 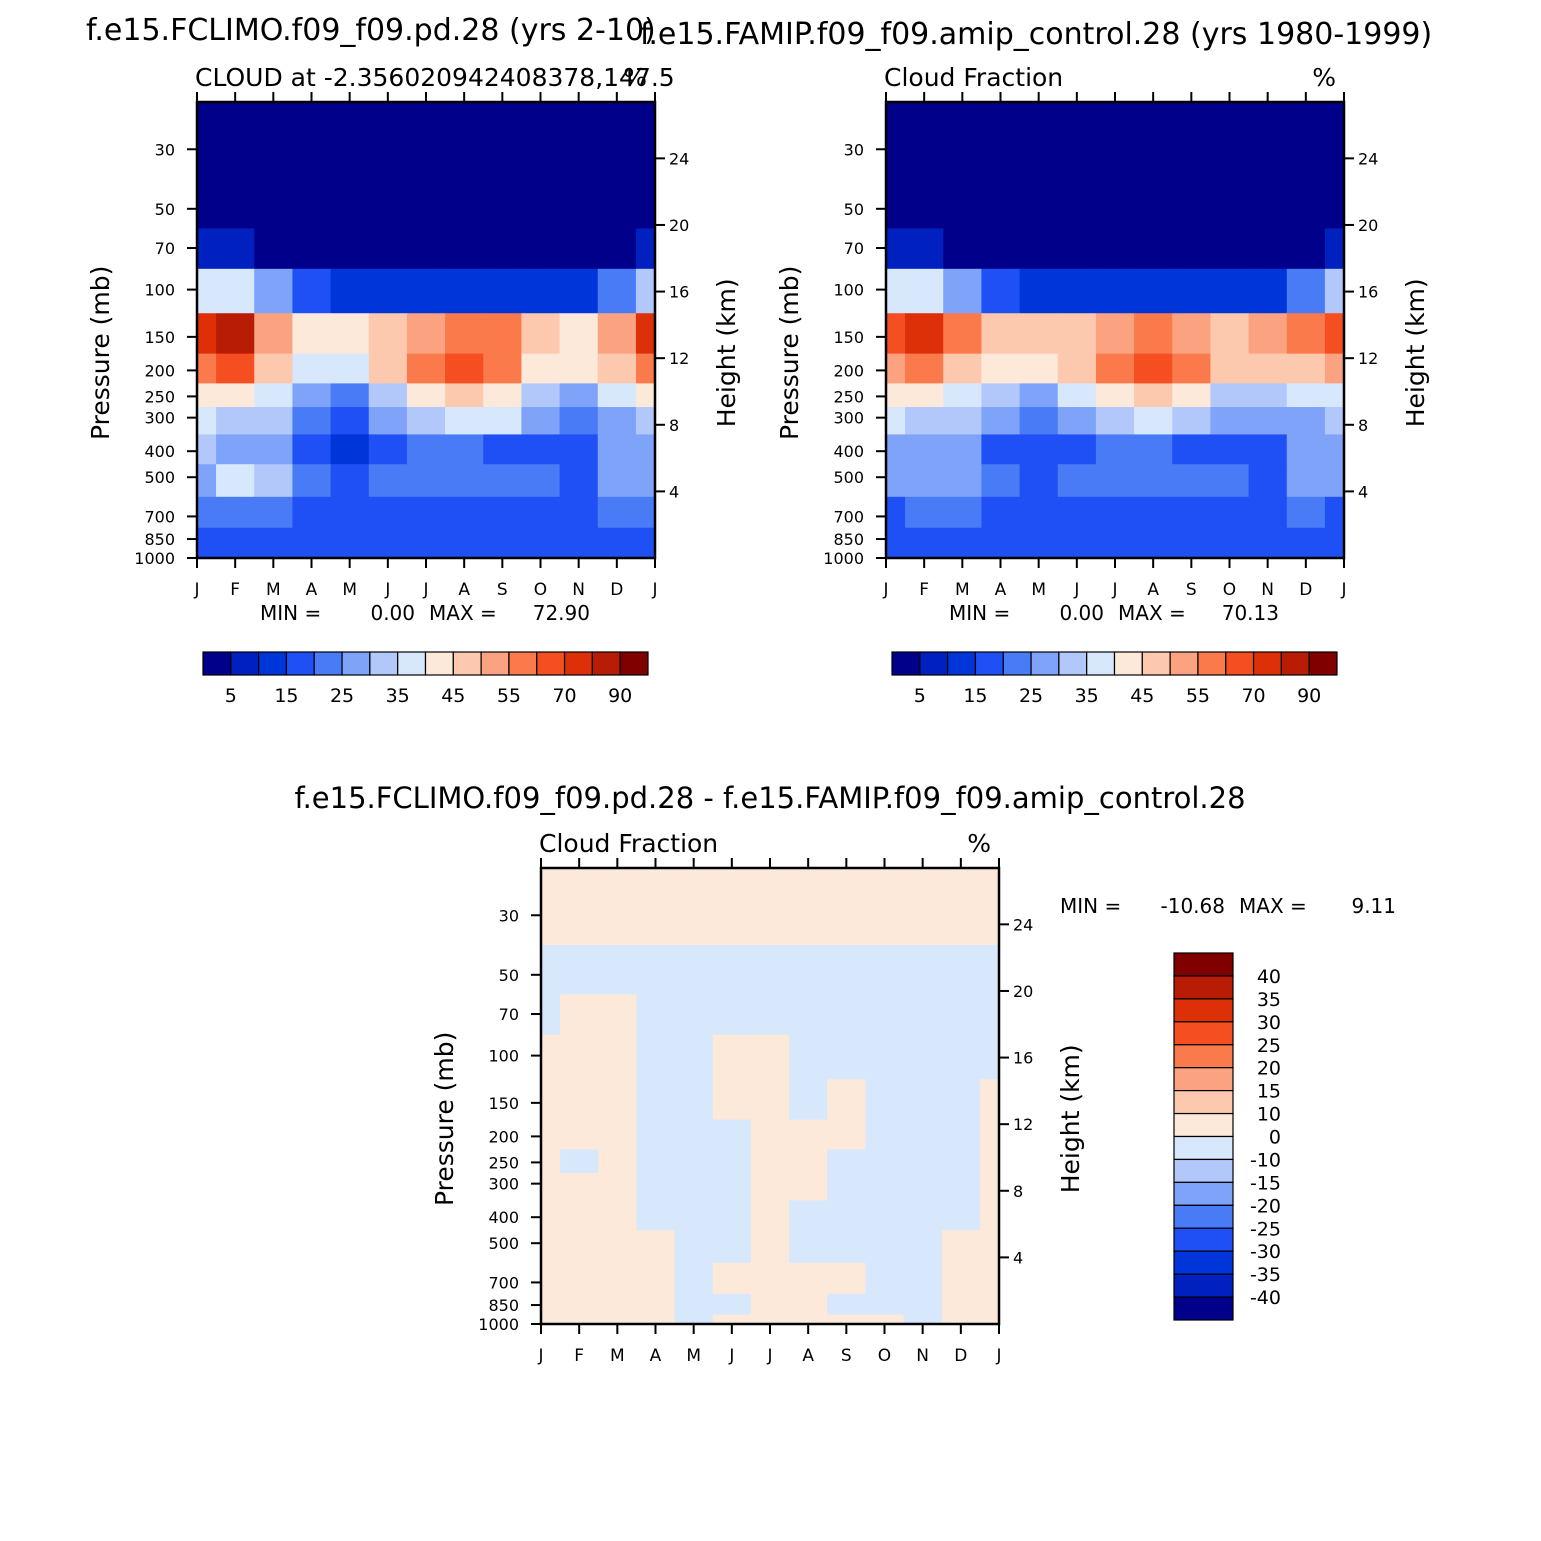 What do you see at coordinates (1265, 1298) in the screenshot?
I see `diff-colorbar-label: -40` at bounding box center [1265, 1298].